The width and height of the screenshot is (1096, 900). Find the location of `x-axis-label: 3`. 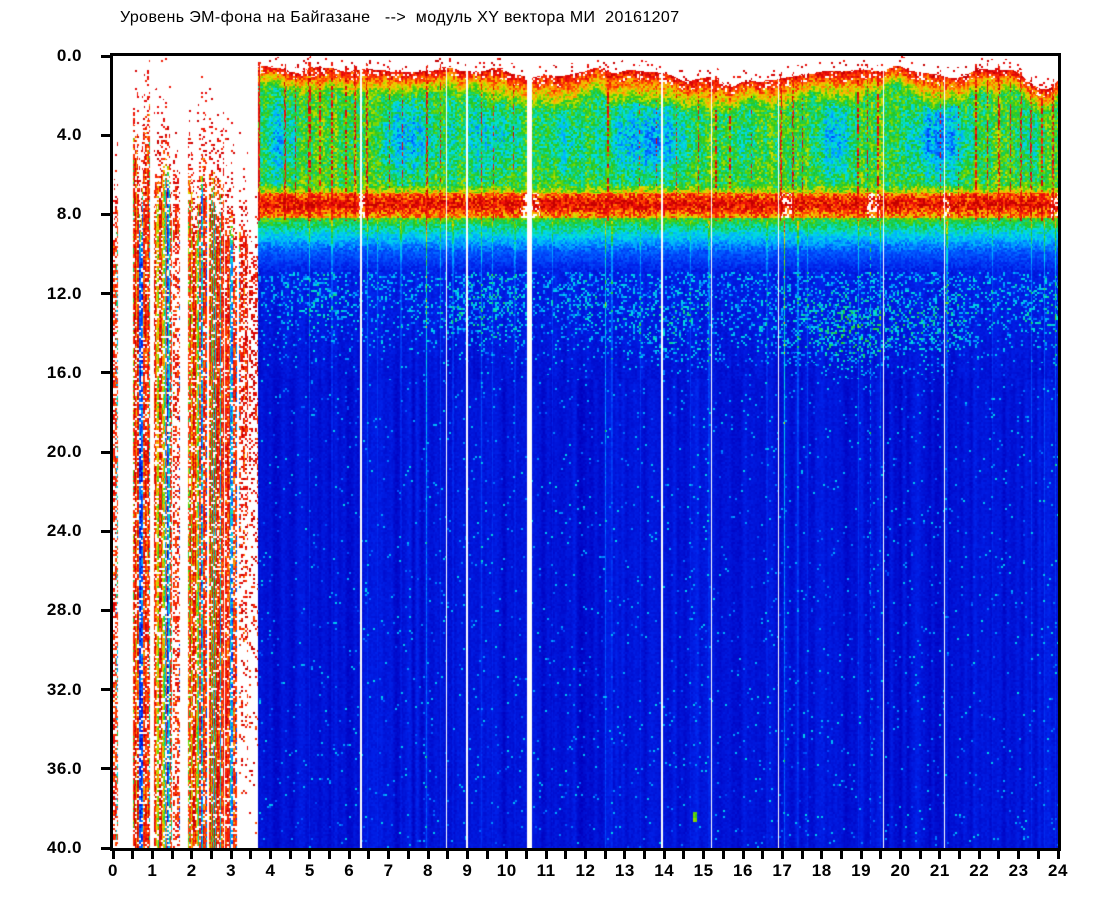

x-axis-label: 3 is located at coordinates (231, 870).